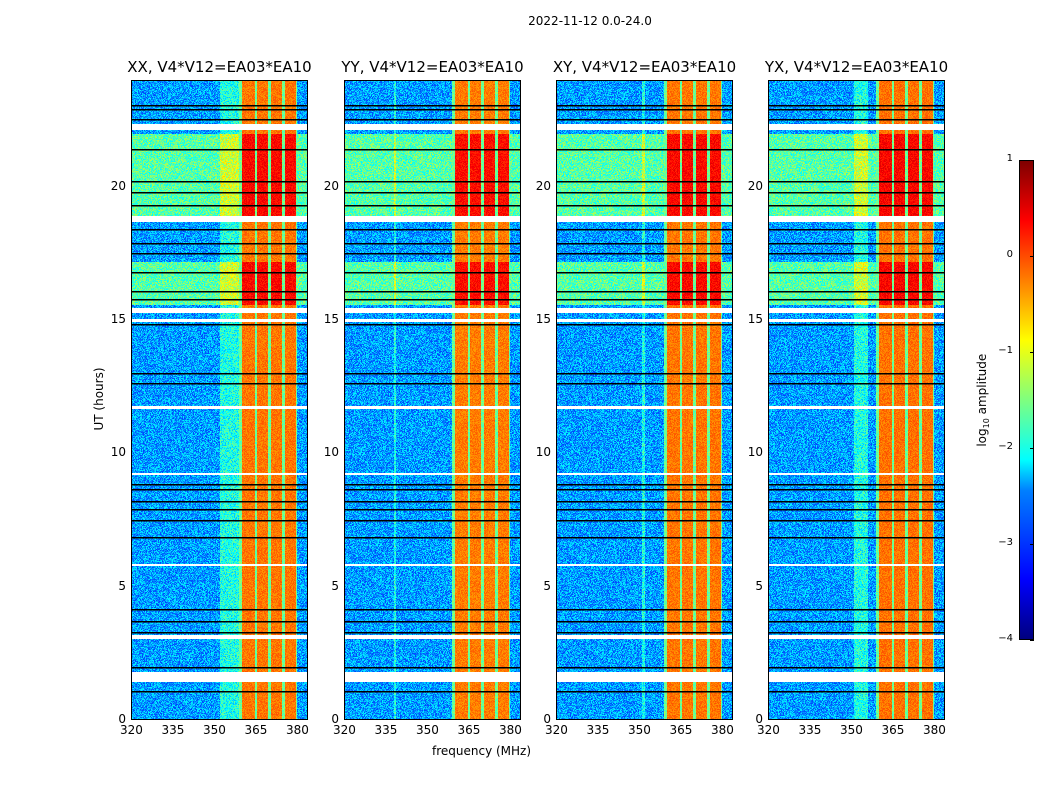 This screenshot has height=800, width=1050. I want to click on heatmap-xx, so click(219, 400).